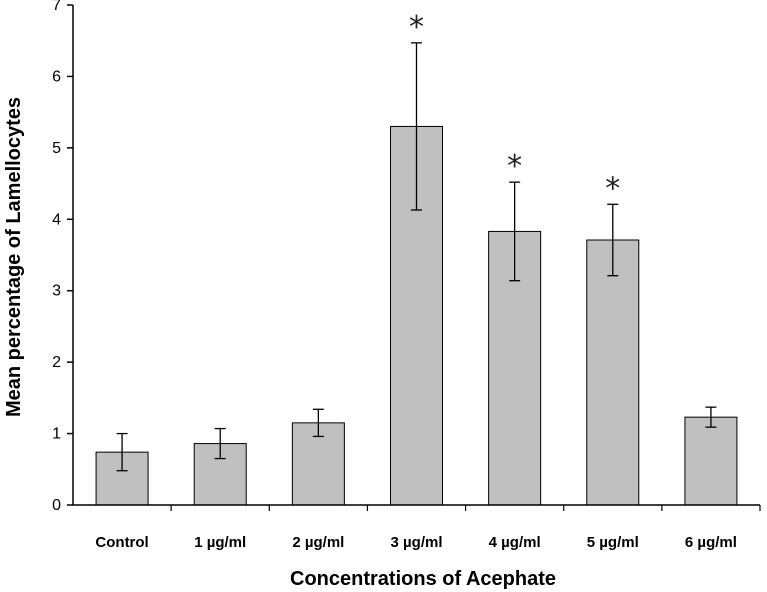 This screenshot has width=767, height=592. Describe the element at coordinates (220, 542) in the screenshot. I see `x-tick-label: 1 µg/ml` at that location.